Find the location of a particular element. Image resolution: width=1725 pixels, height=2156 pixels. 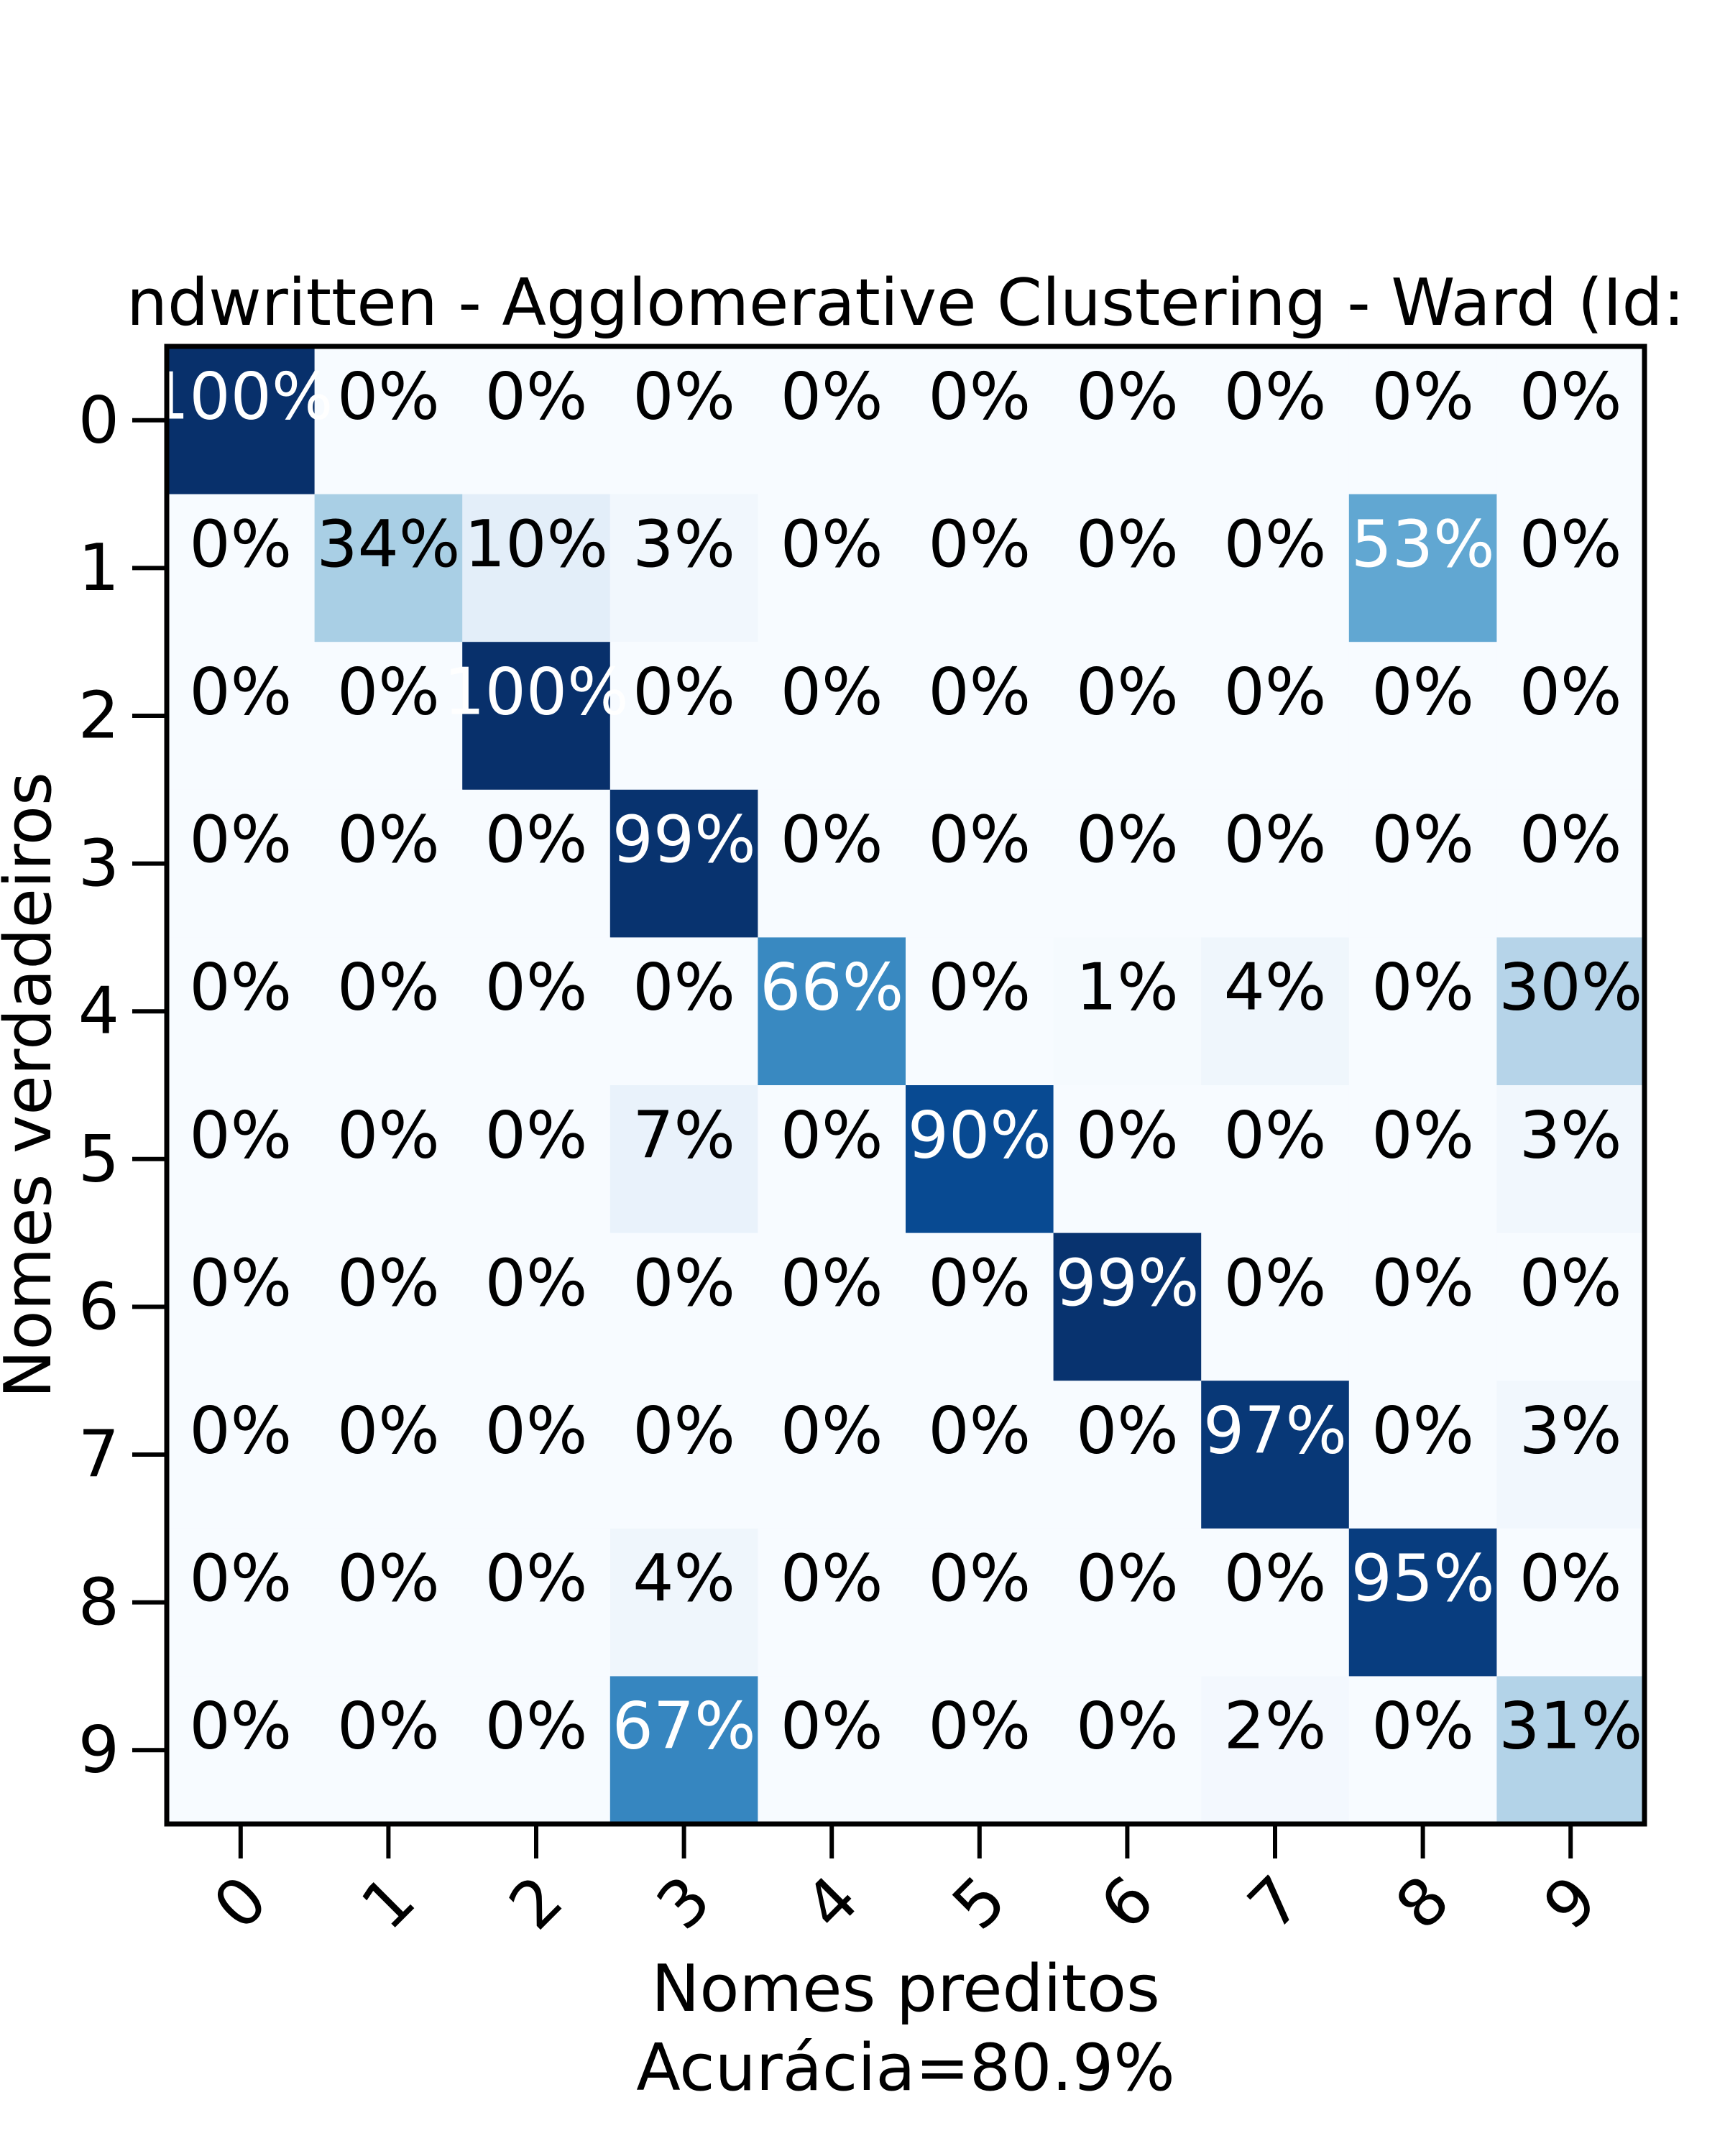

cell-label-6-0: 0% is located at coordinates (240, 1283).